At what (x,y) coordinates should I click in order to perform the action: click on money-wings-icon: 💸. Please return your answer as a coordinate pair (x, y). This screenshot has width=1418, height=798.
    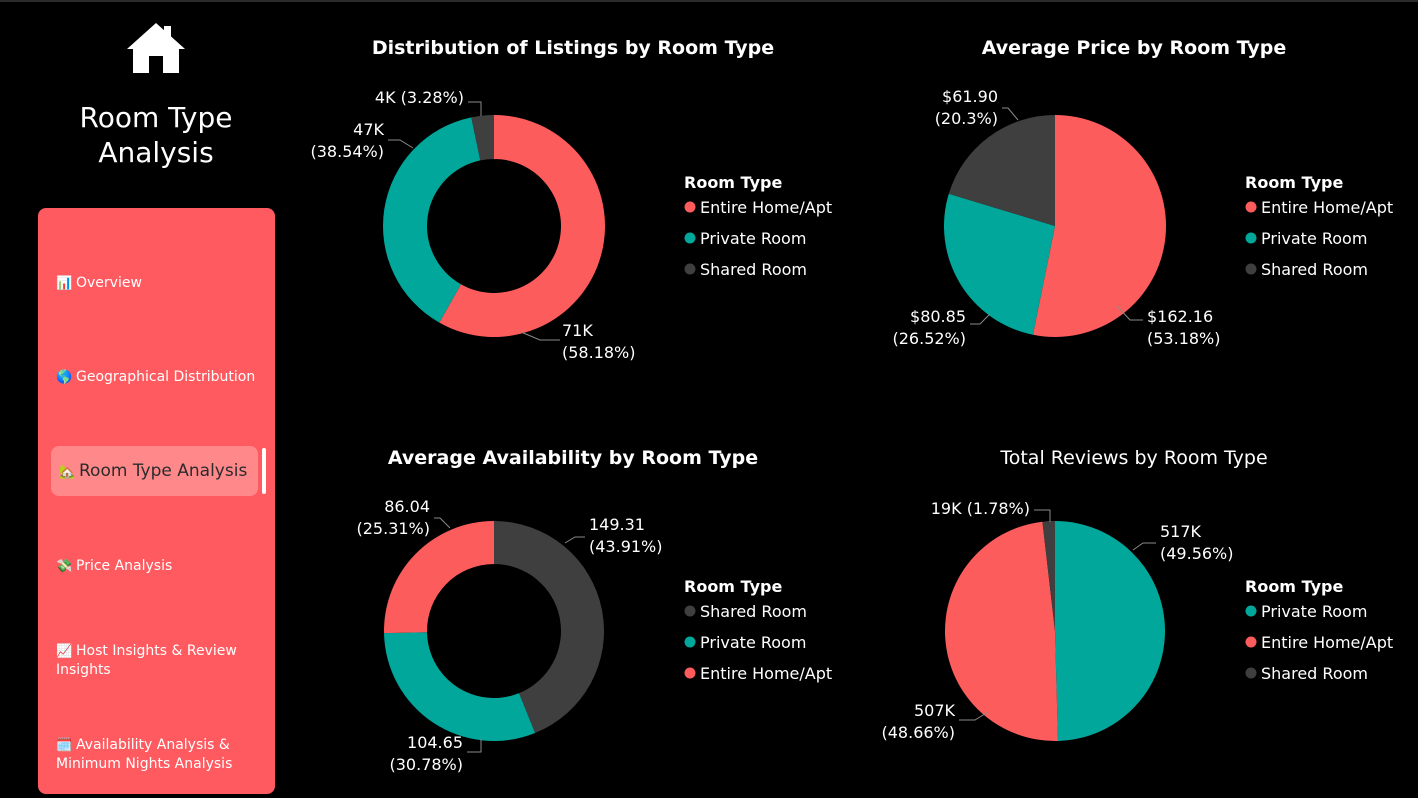
    Looking at the image, I should click on (64, 566).